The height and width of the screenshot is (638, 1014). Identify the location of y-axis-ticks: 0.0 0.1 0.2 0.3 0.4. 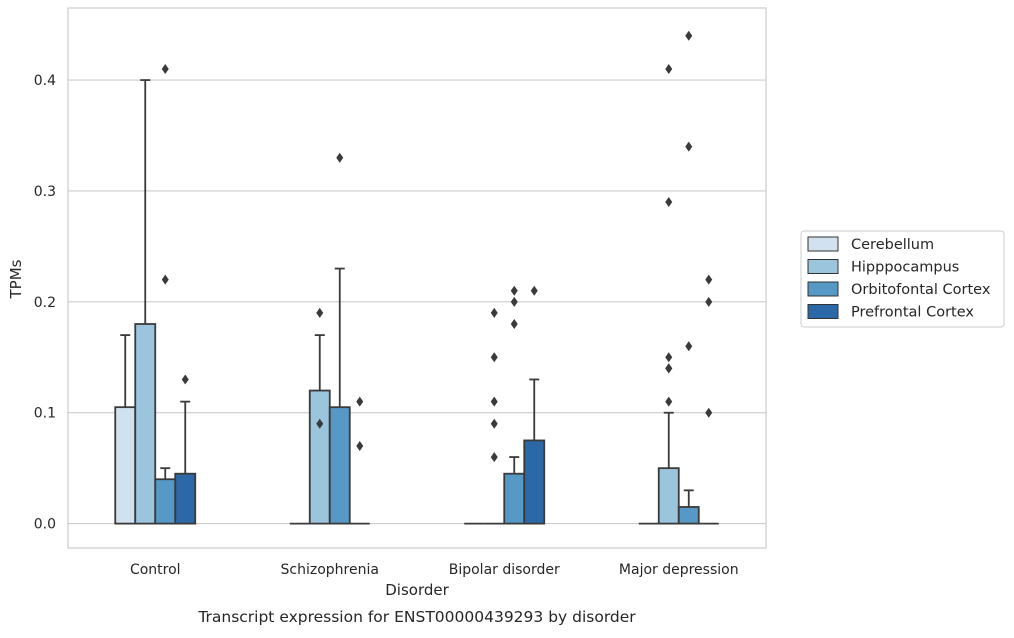
(45, 303).